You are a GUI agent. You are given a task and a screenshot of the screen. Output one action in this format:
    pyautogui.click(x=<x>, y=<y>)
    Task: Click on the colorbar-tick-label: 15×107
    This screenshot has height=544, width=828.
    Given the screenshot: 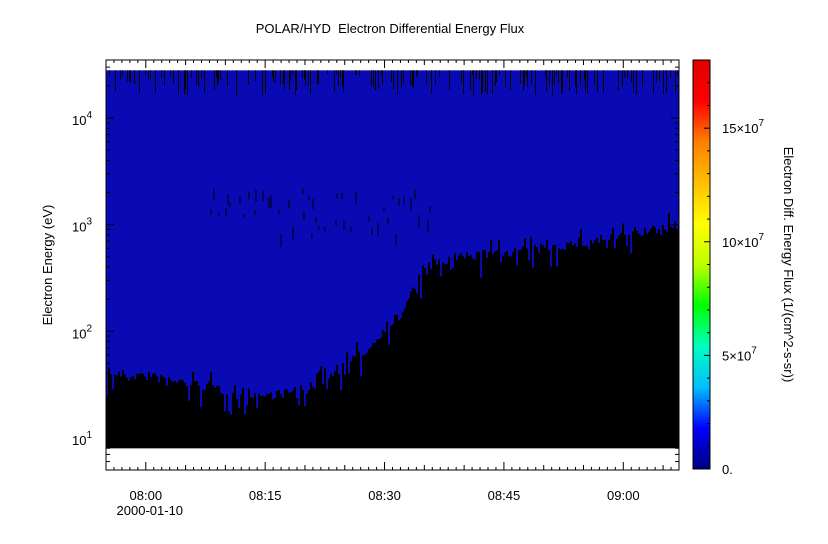 What is the action you would take?
    pyautogui.click(x=743, y=127)
    